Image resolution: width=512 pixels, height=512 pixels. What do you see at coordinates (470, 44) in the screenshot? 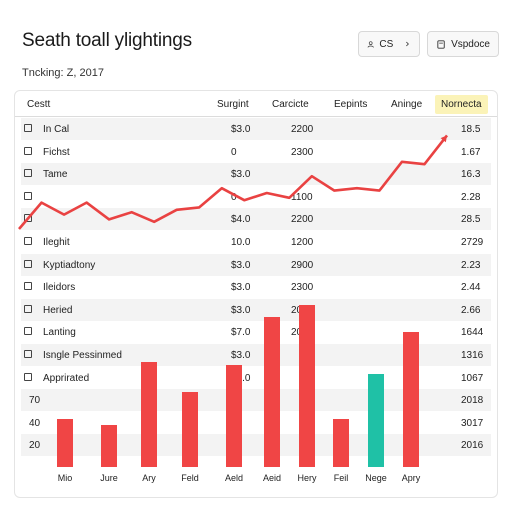
I see `vspdoce-button-label: Vspdoce` at bounding box center [470, 44].